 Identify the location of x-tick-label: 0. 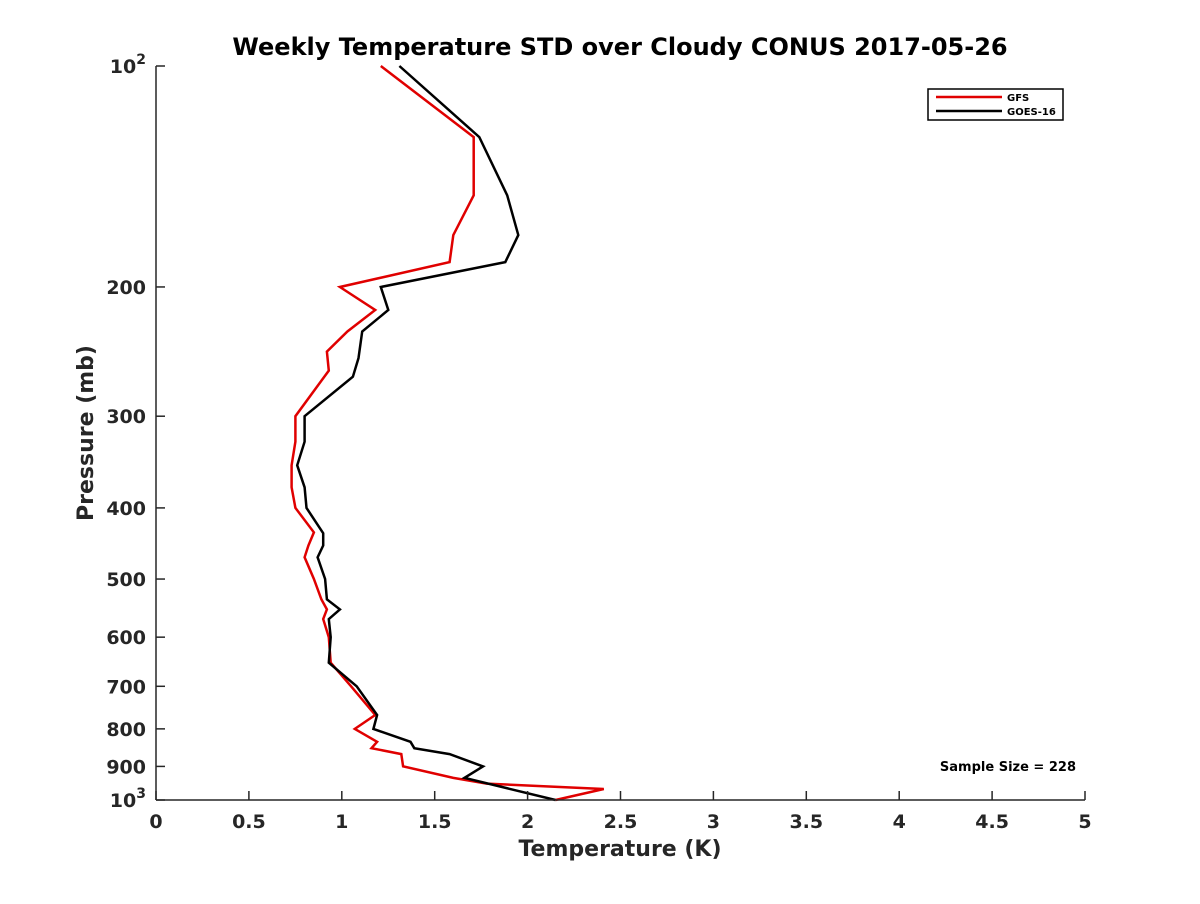
(155, 822).